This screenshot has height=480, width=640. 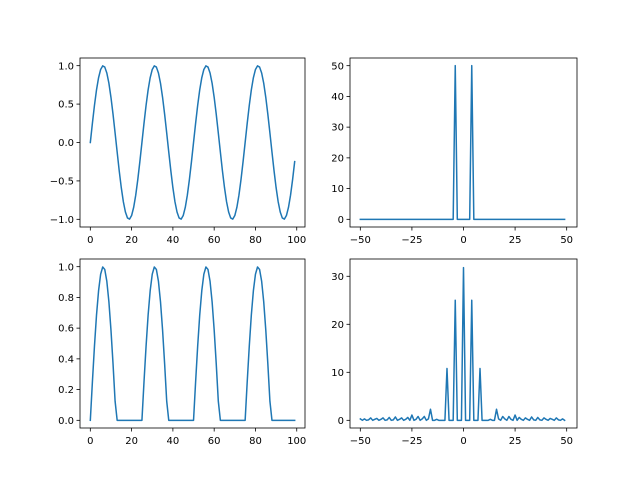 I want to click on y-tick-label: 0.6, so click(x=66, y=329).